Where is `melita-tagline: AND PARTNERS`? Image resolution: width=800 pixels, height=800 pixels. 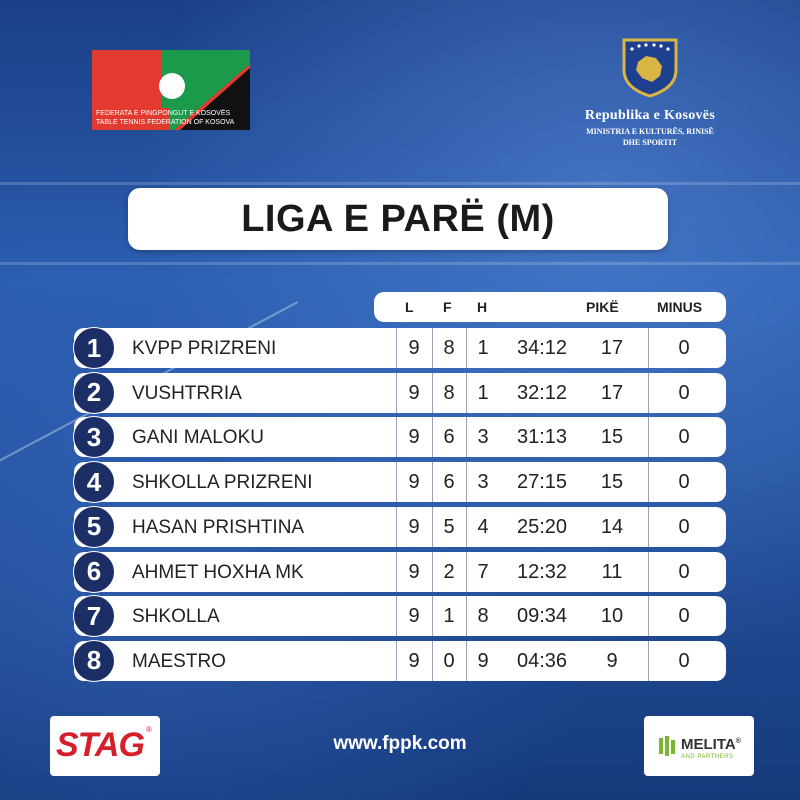 melita-tagline: AND PARTNERS is located at coordinates (707, 757).